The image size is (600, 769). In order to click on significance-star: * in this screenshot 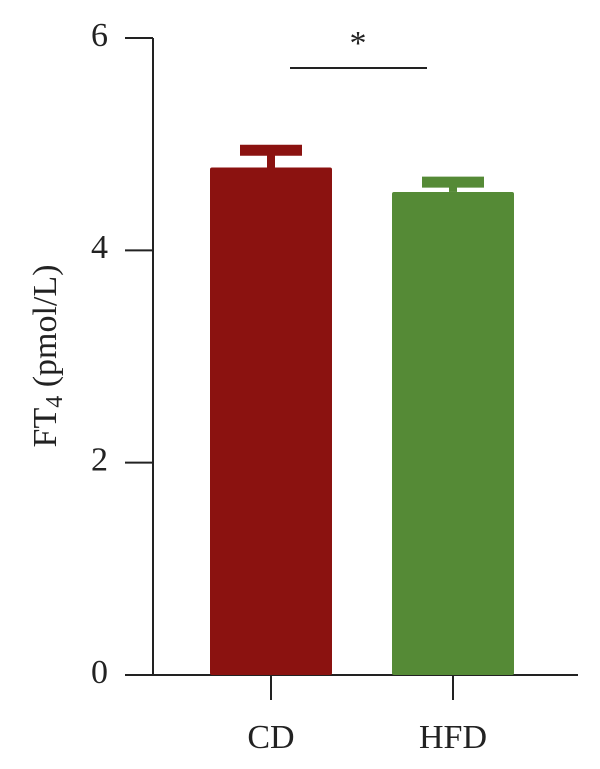, I will do `click(358, 43)`.